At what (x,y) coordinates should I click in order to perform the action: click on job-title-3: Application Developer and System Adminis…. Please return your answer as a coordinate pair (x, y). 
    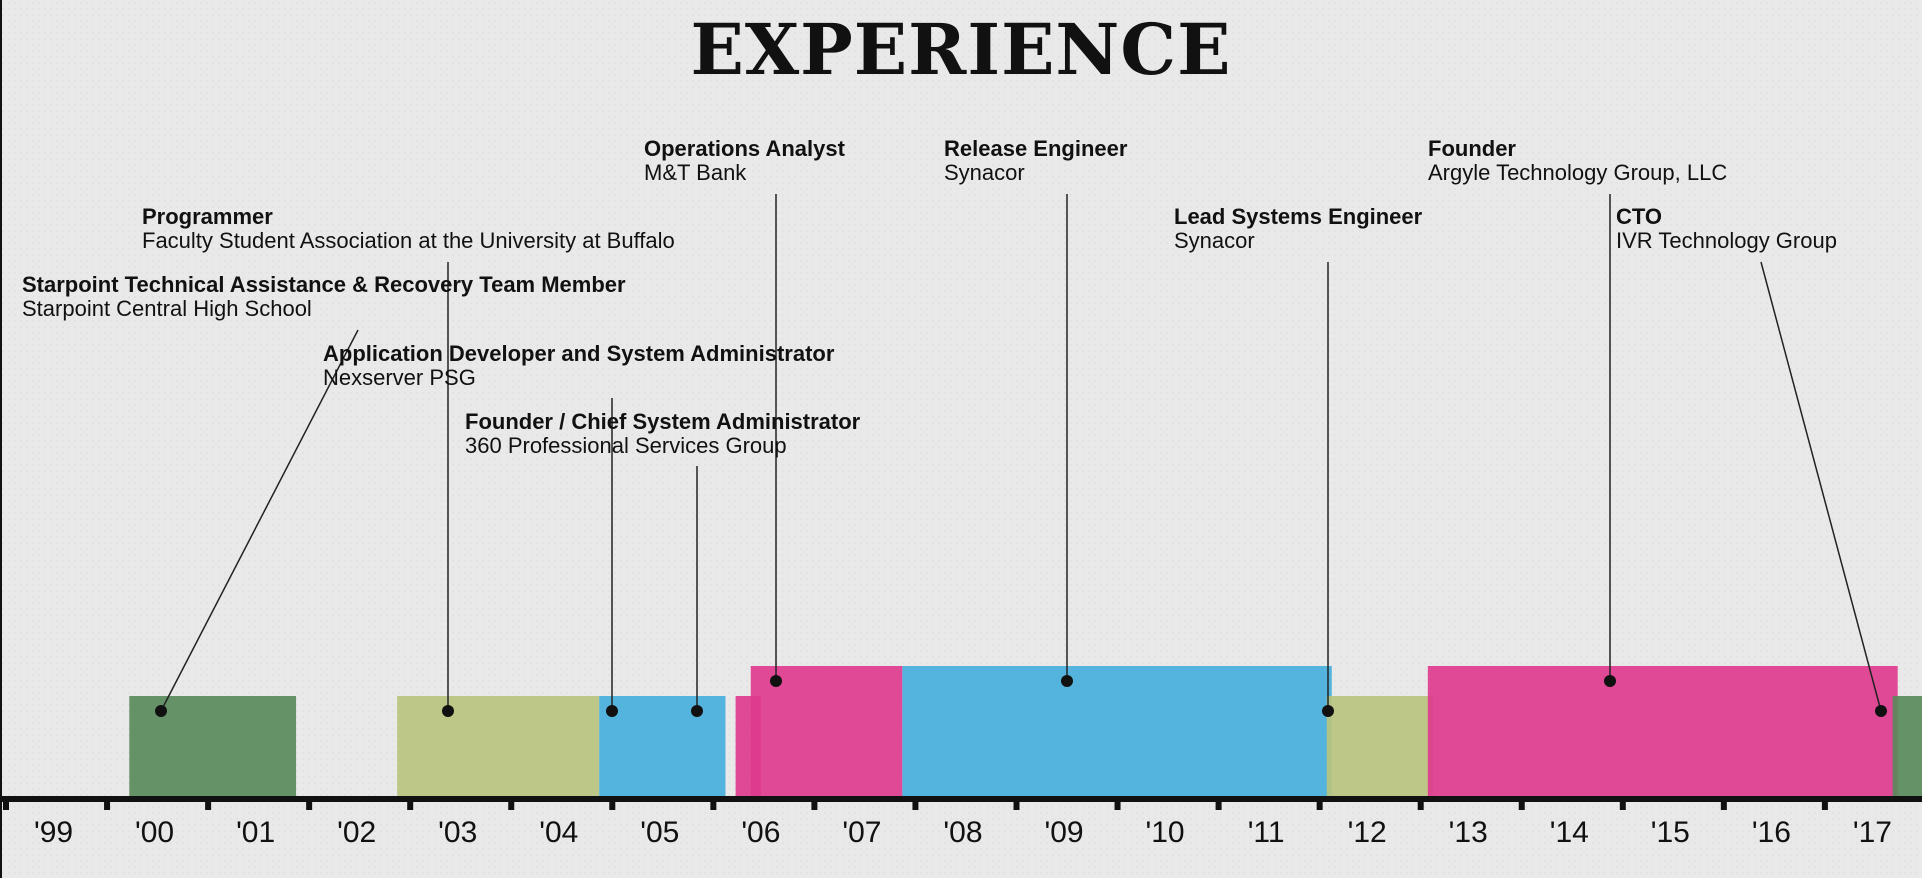
    Looking at the image, I should click on (579, 353).